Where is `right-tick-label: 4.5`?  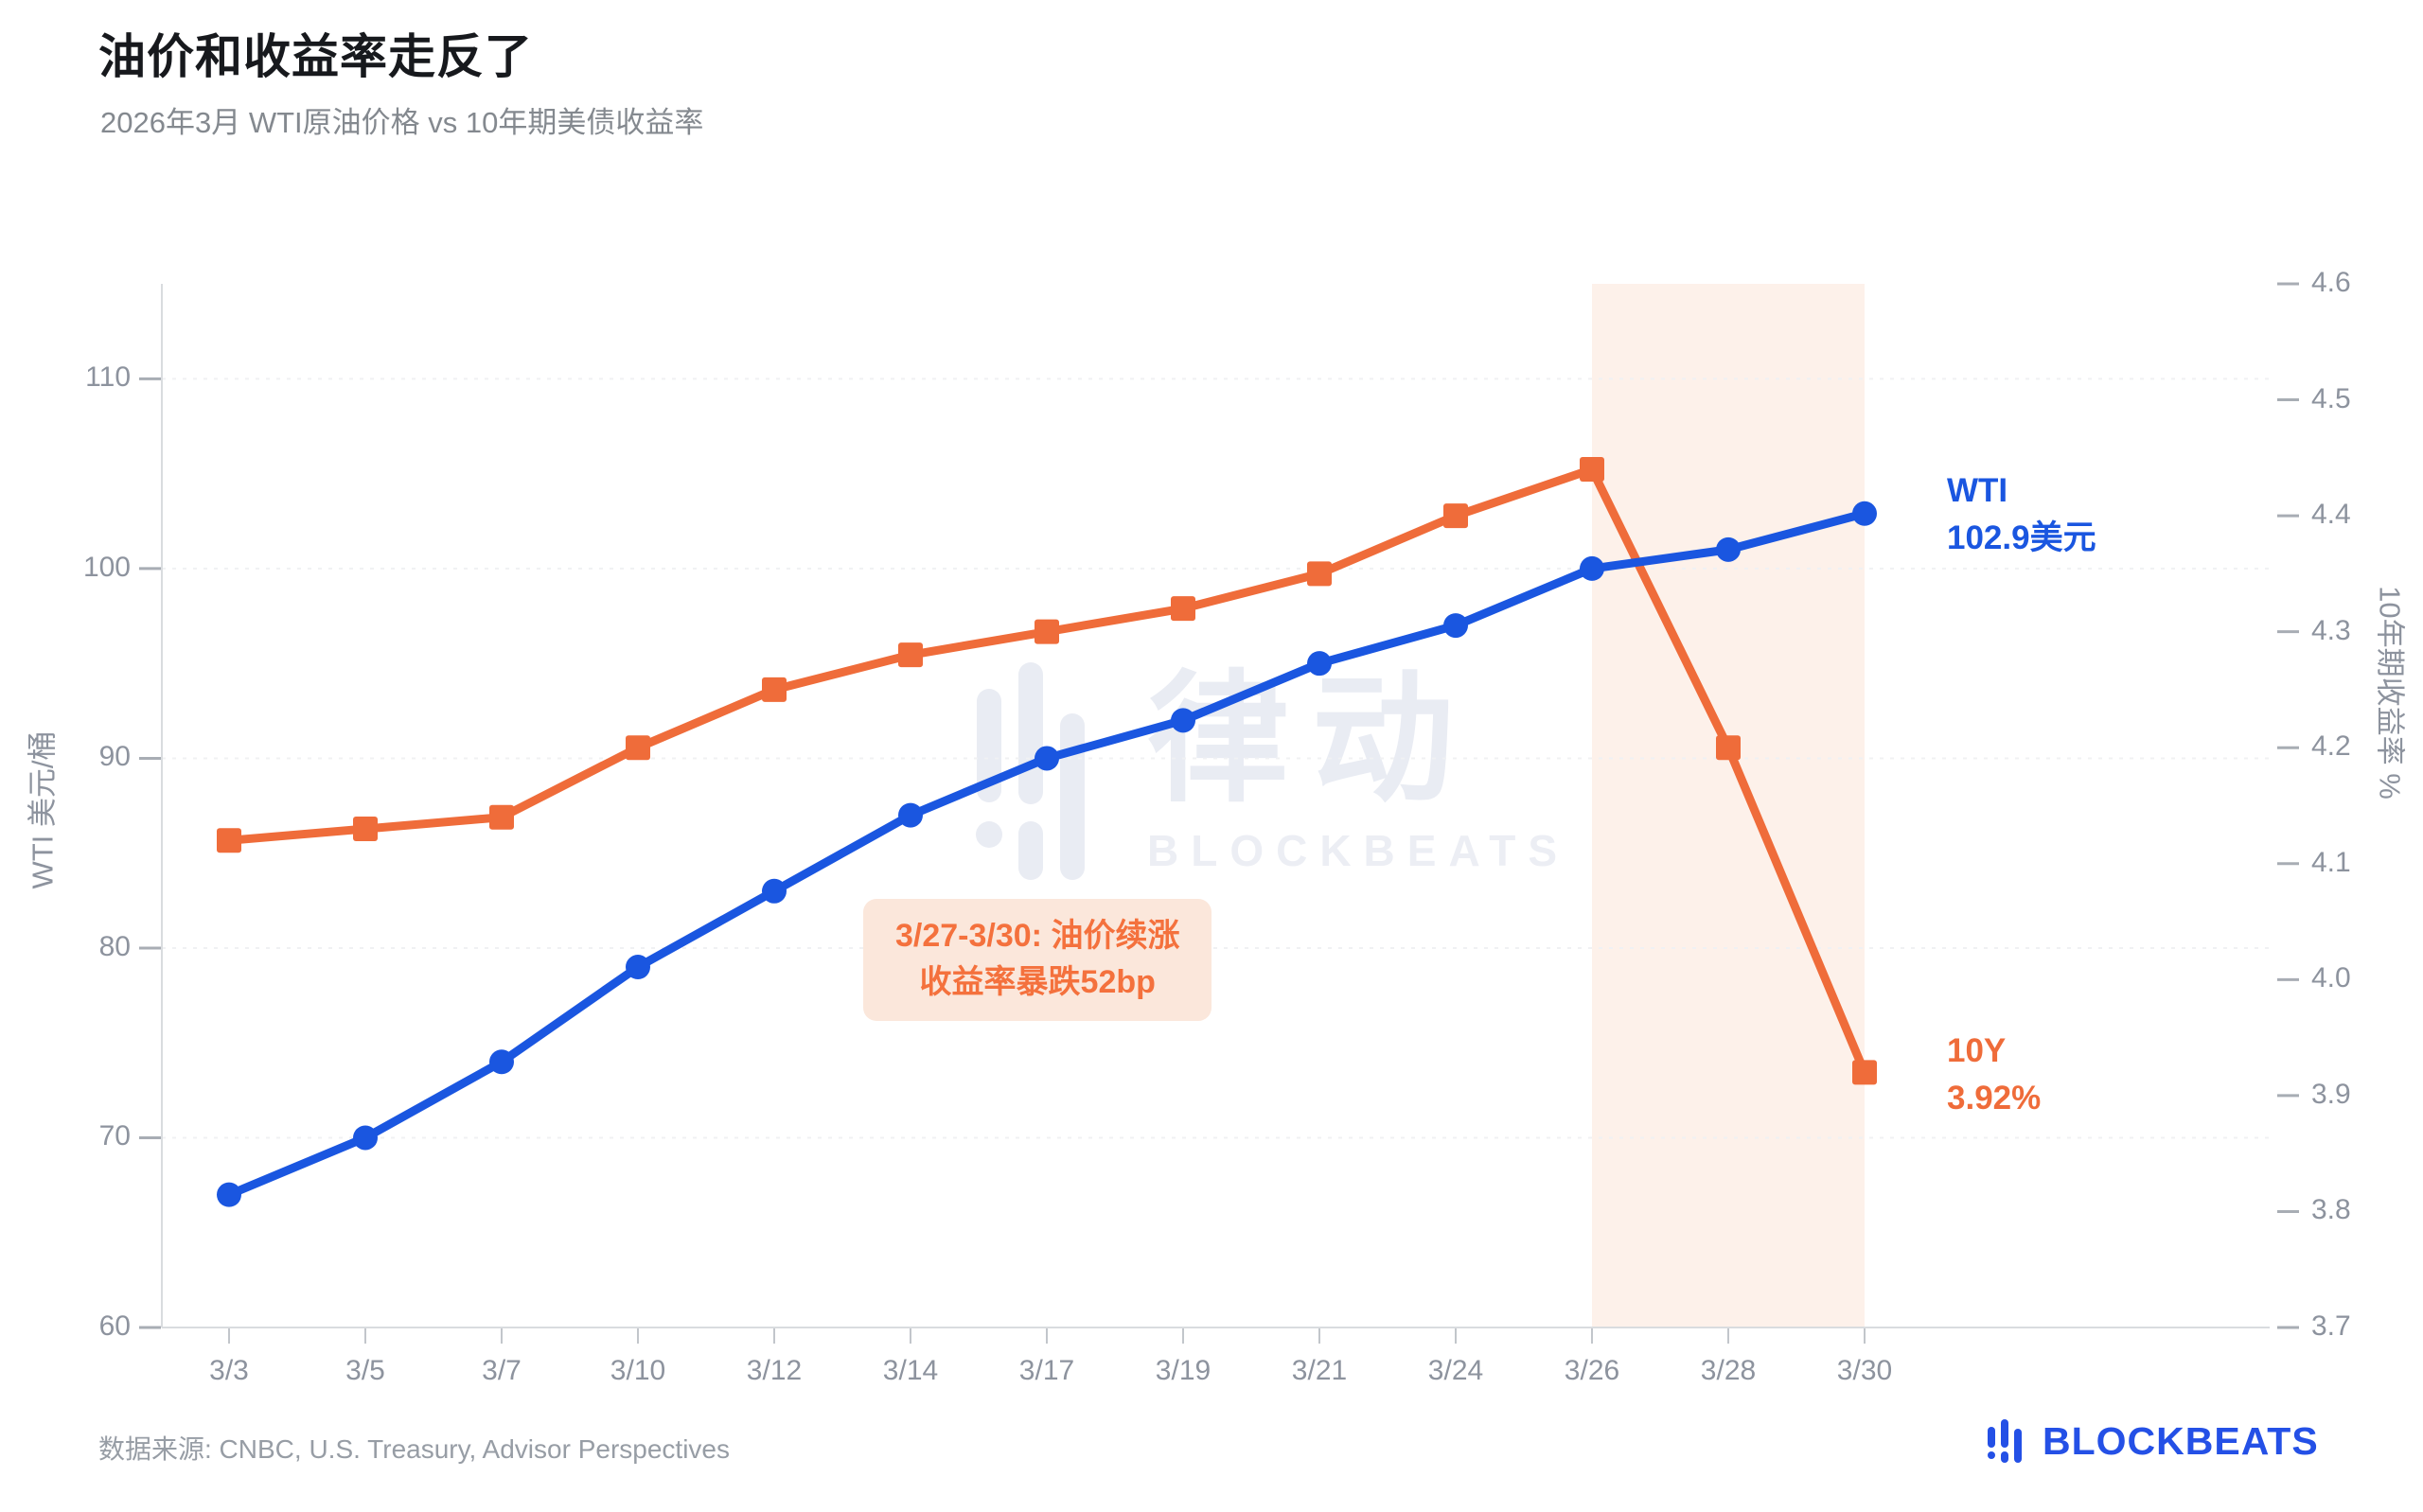
right-tick-label: 4.5 is located at coordinates (2331, 398).